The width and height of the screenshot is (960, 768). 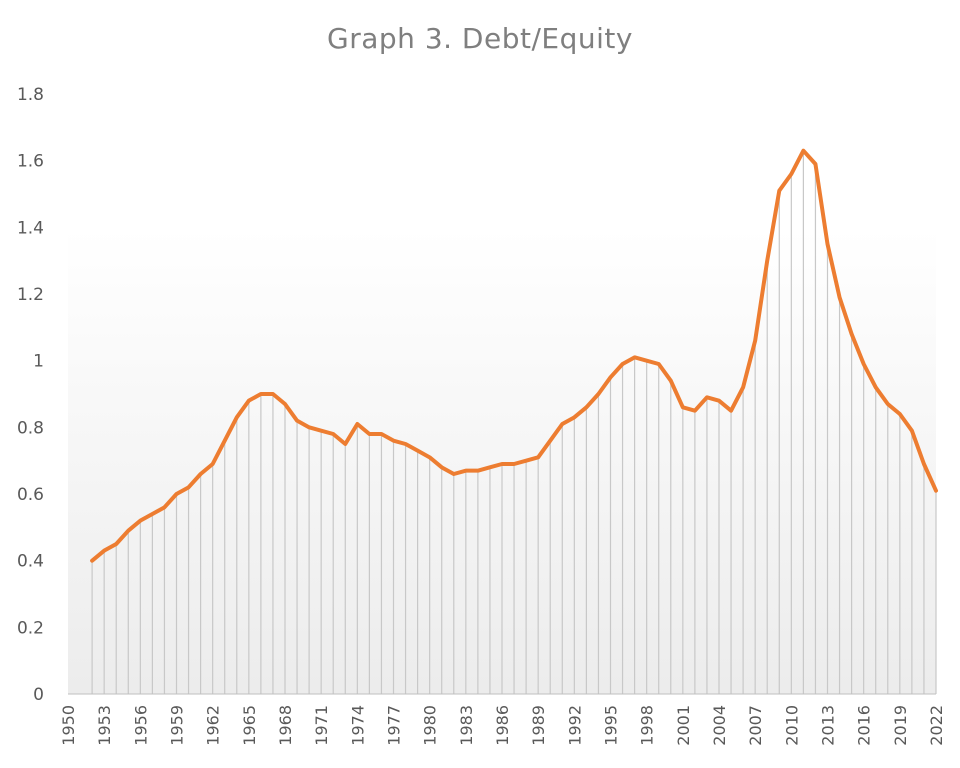 I want to click on x-tick-label: 1962, so click(x=213, y=725).